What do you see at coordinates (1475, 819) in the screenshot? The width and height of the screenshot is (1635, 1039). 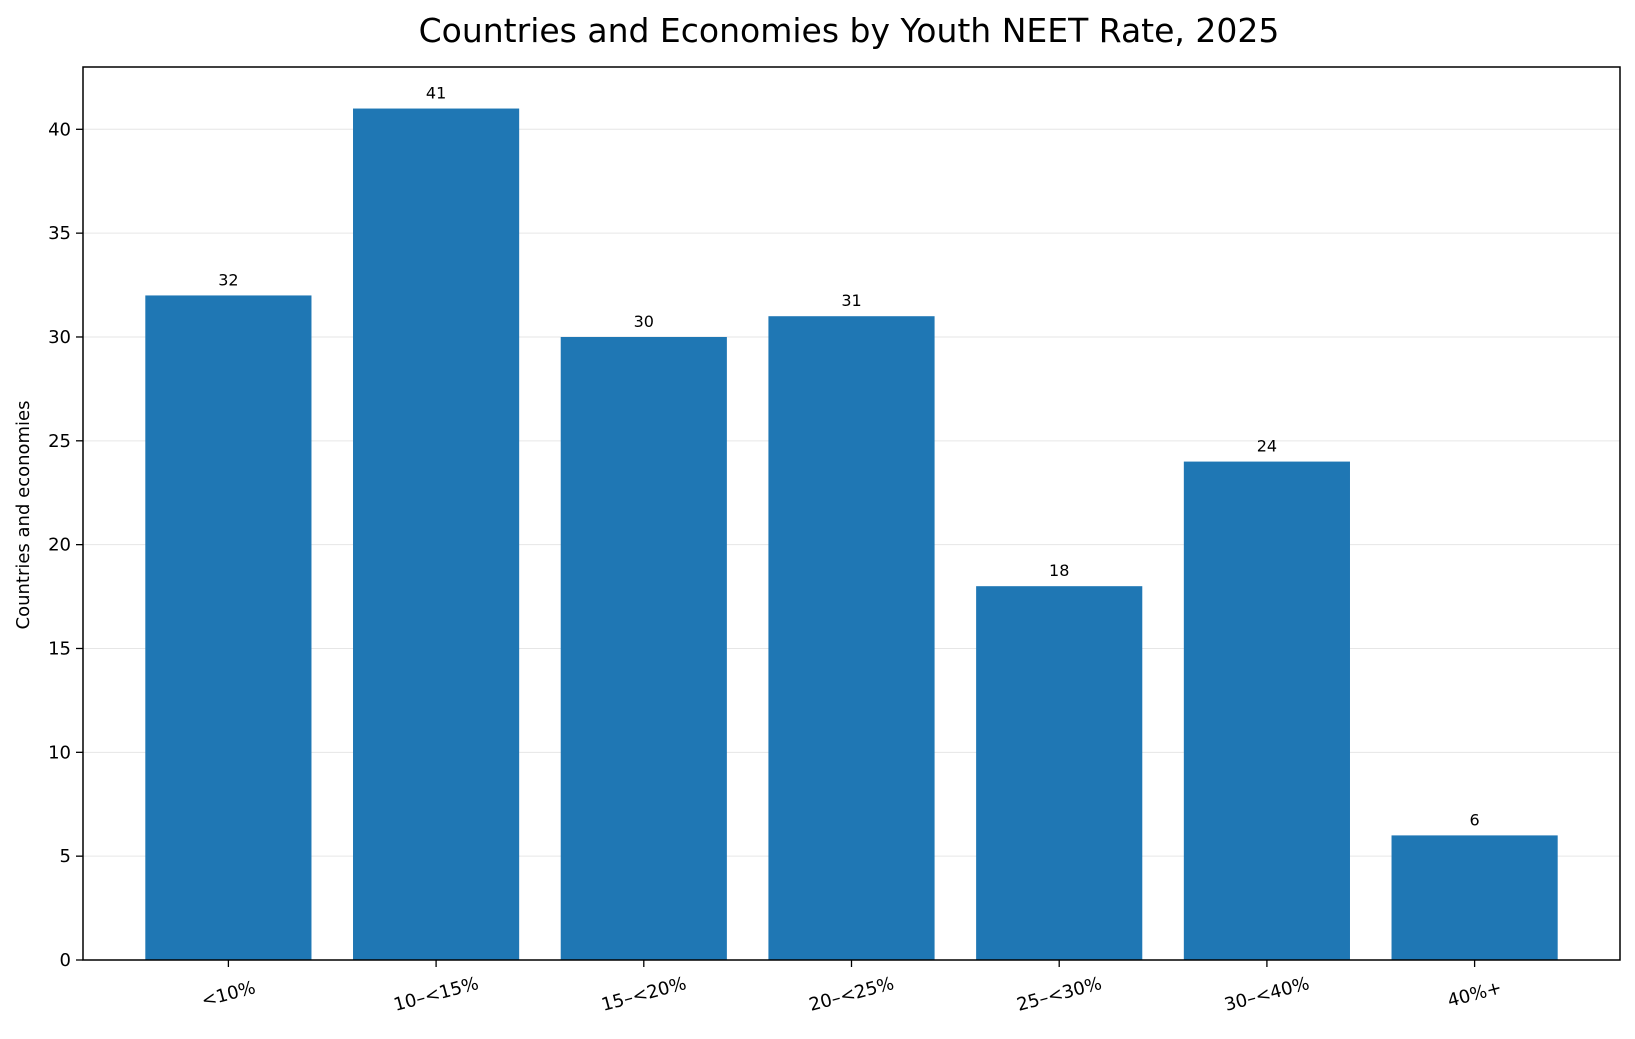 I see `bar-value-label: 6` at bounding box center [1475, 819].